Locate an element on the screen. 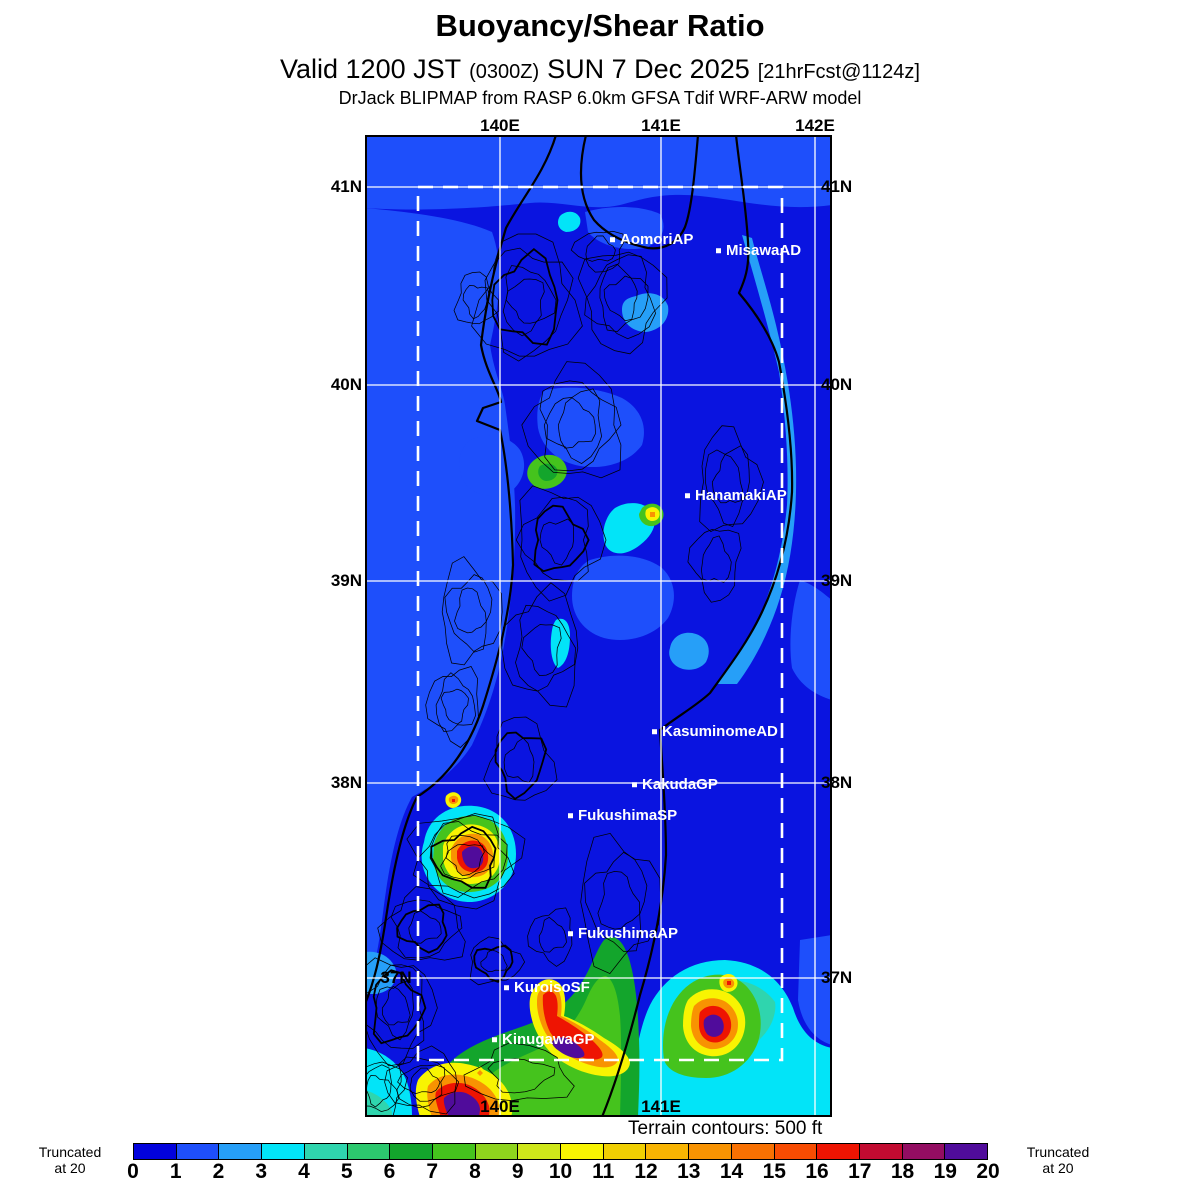 Image resolution: width=1200 pixels, height=1200 pixels. colorbar-tick-5: 5 is located at coordinates (346, 1171).